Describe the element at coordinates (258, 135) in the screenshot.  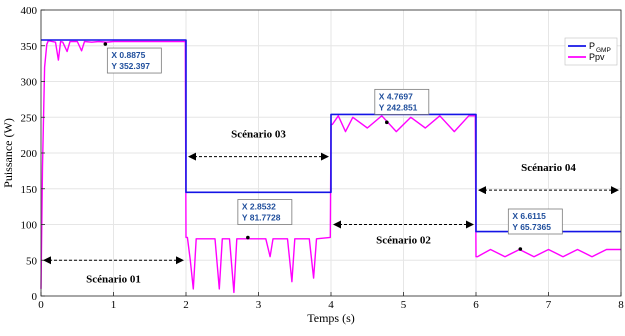
I see `scenario-label: Scénario 03` at that location.